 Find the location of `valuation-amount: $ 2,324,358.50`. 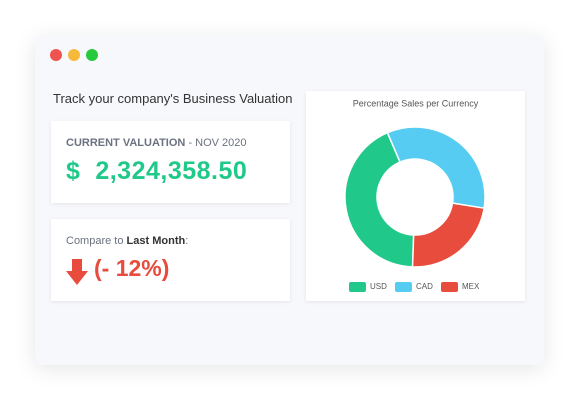

valuation-amount: $ 2,324,358.50 is located at coordinates (156, 171).